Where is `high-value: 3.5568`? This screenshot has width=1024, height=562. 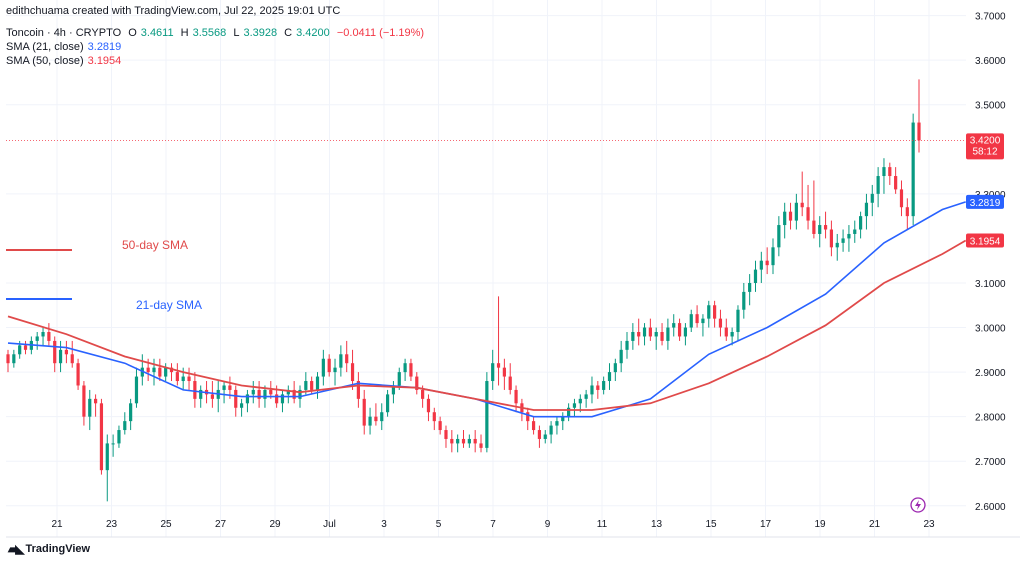 high-value: 3.5568 is located at coordinates (209, 33).